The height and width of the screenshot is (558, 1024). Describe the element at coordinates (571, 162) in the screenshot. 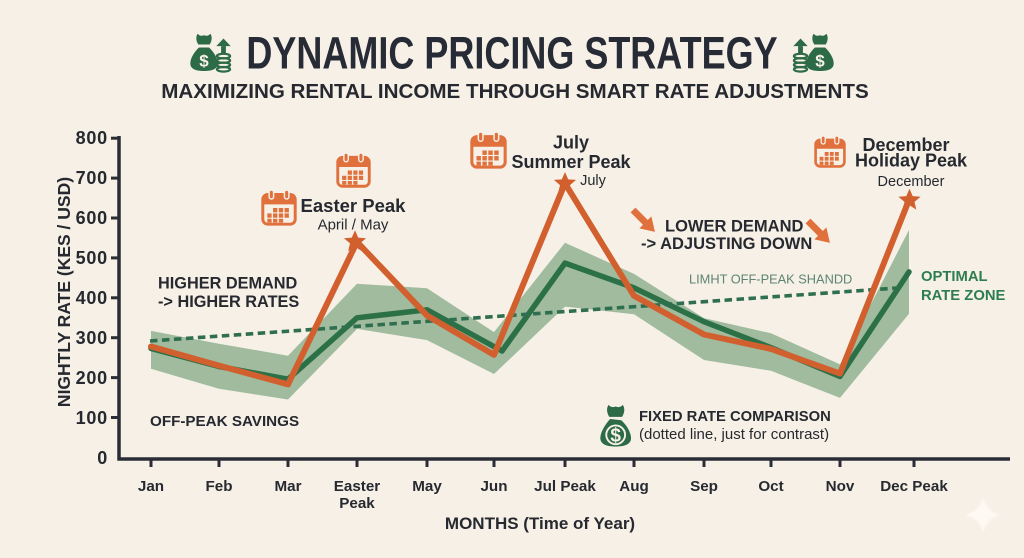

I see `svg-text: Summer Peak` at that location.